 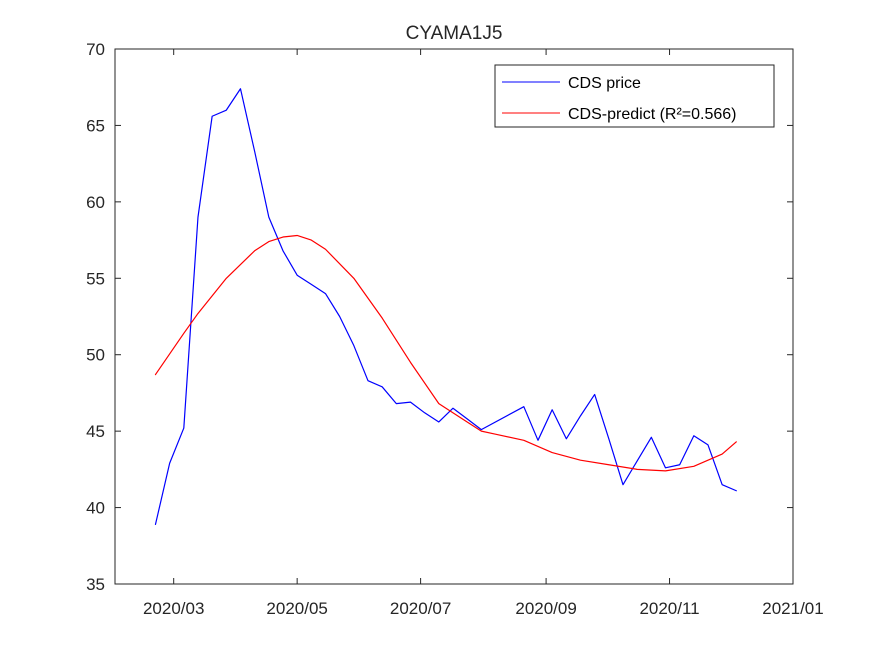 What do you see at coordinates (652, 114) in the screenshot?
I see `legend-label-cds-predict: CDS-predict (R²=0.566)` at bounding box center [652, 114].